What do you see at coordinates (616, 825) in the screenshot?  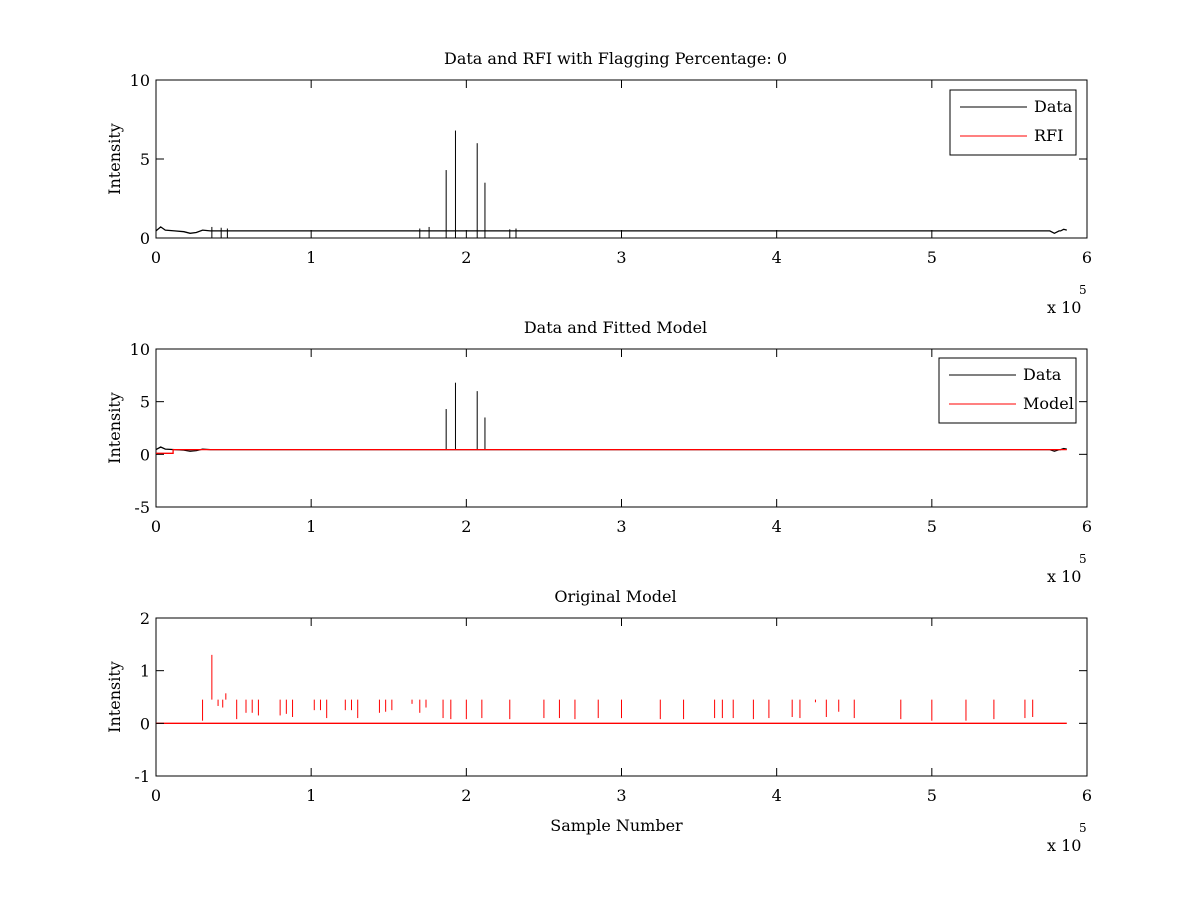 I see `x-axis-label: Sample Number` at bounding box center [616, 825].